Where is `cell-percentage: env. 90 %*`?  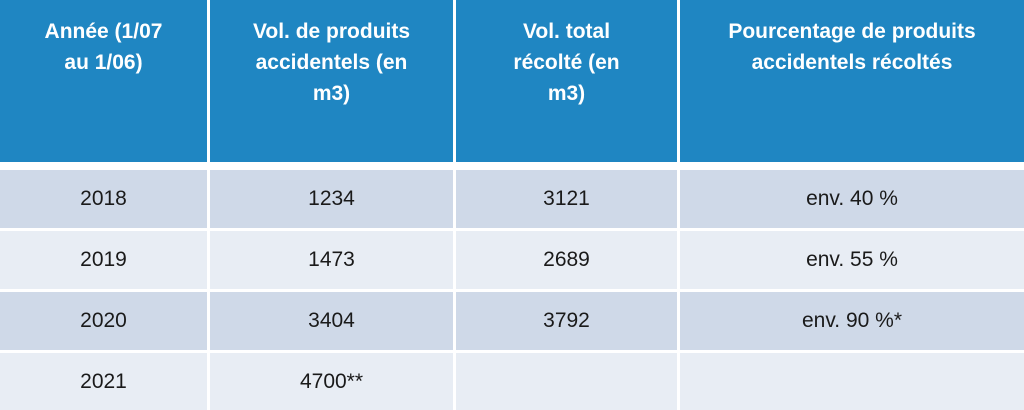 cell-percentage: env. 90 %* is located at coordinates (852, 321).